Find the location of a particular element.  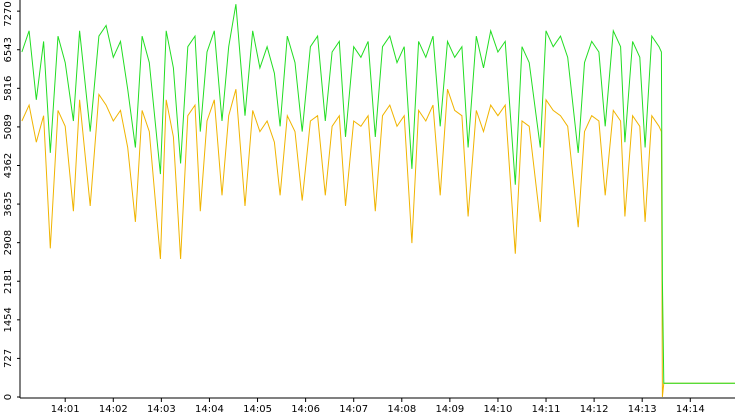

y-tick-label: 1454 is located at coordinates (8, 319).